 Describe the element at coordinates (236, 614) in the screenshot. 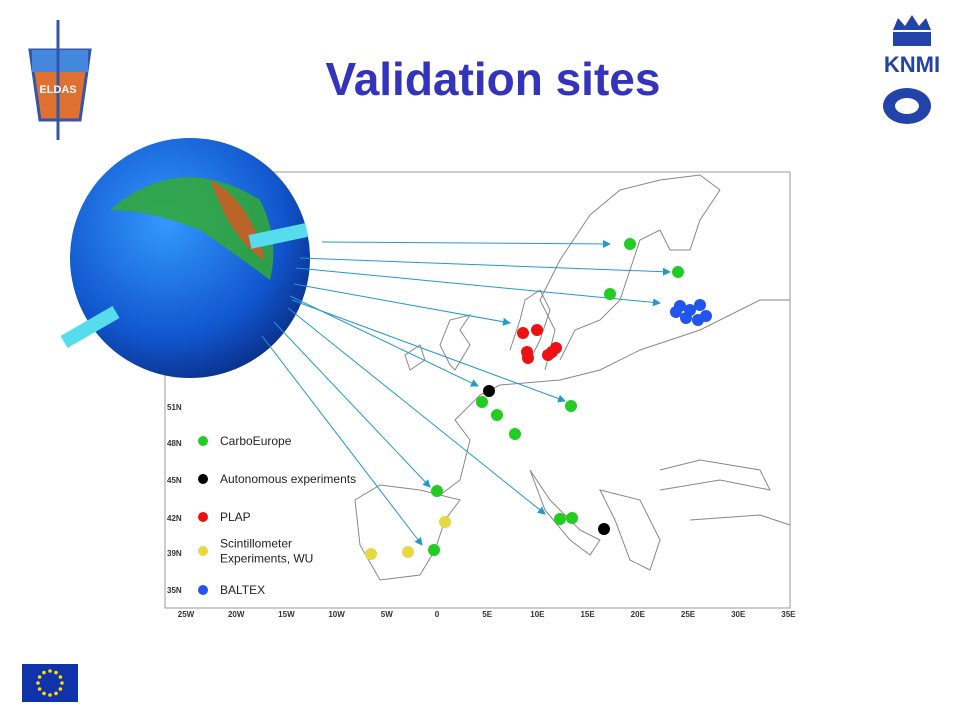

I see `lon-label: 20W` at that location.